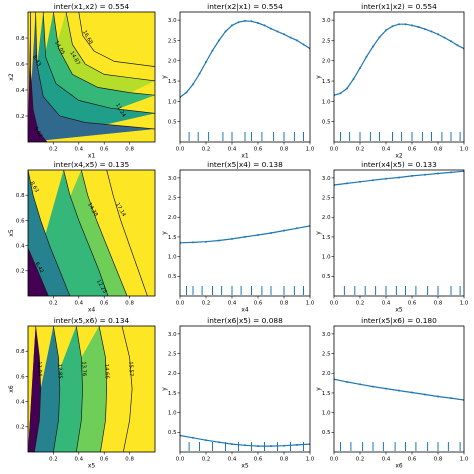  Describe the element at coordinates (92, 320) in the screenshot. I see `chart-title: inter(x5,x6) = 0.134` at that location.